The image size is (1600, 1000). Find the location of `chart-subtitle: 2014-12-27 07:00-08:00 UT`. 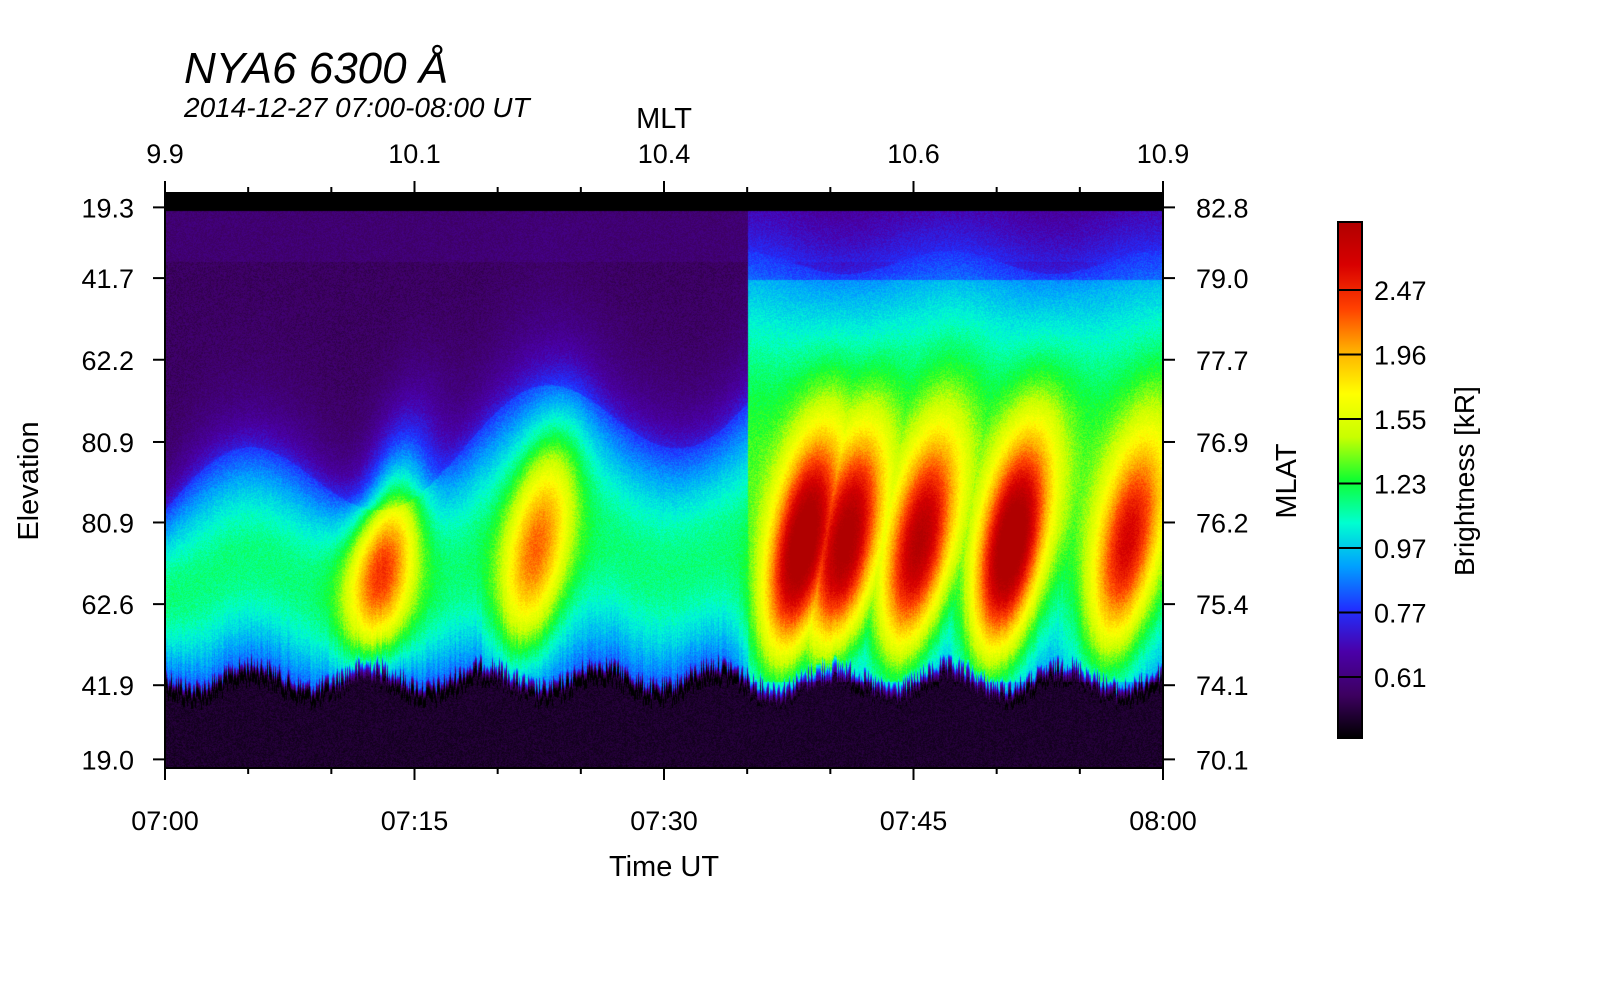

chart-subtitle: 2014-12-27 07:00-08:00 UT is located at coordinates (357, 107).